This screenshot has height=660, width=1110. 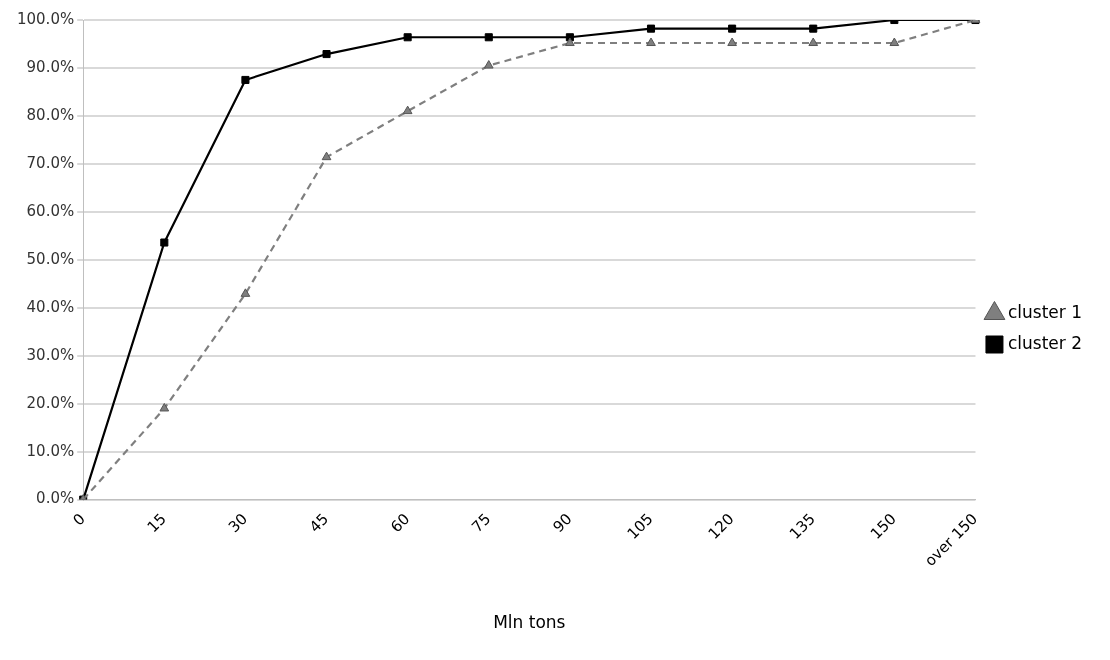 I want to click on x-axis-title: Mln tons, so click(x=529, y=622).